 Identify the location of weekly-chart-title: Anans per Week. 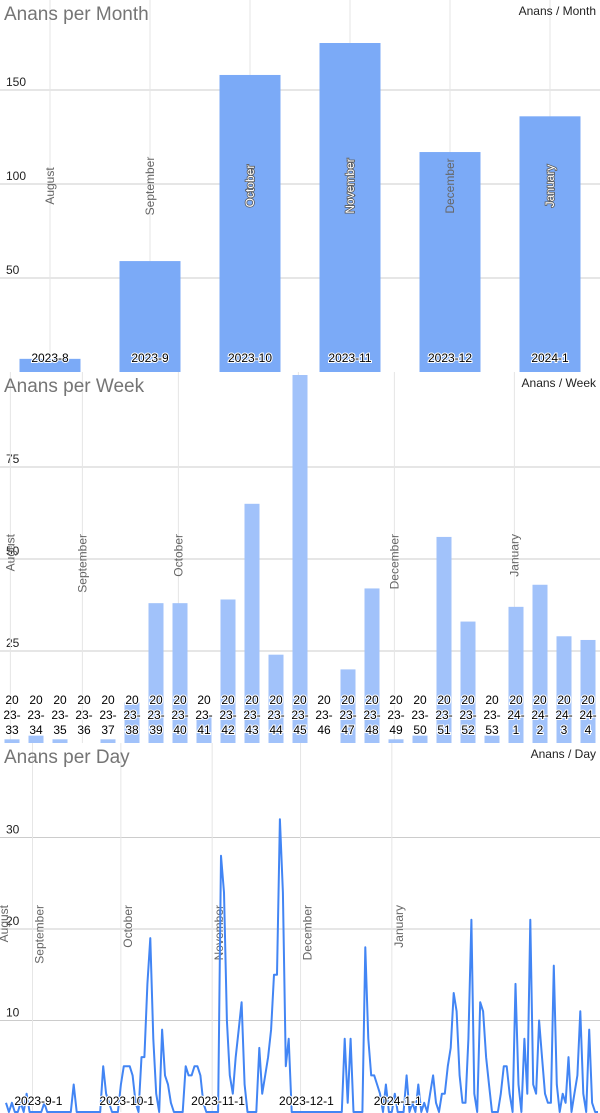
(74, 386).